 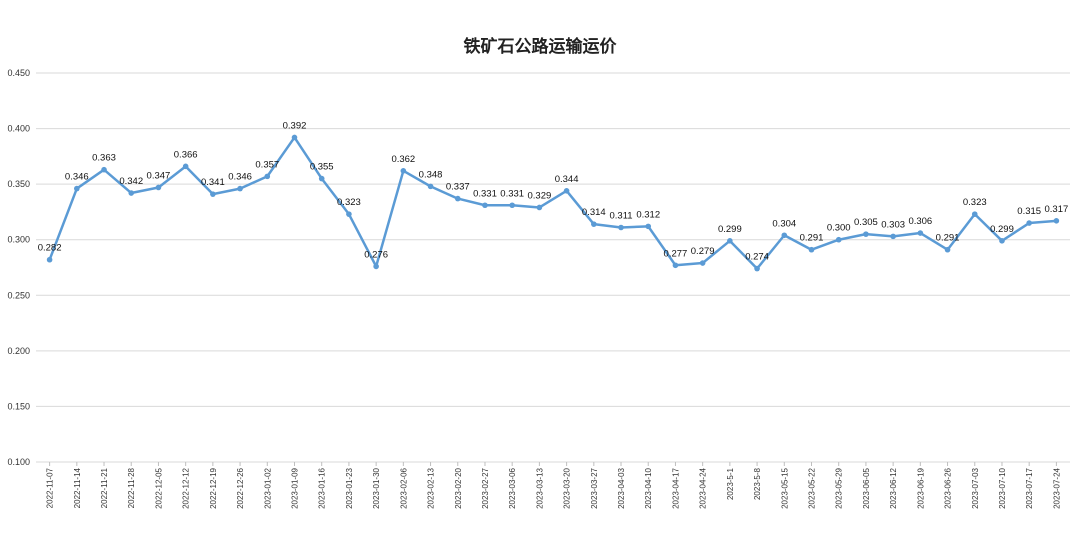 I want to click on y-tick-label: 0.200, so click(x=18, y=351).